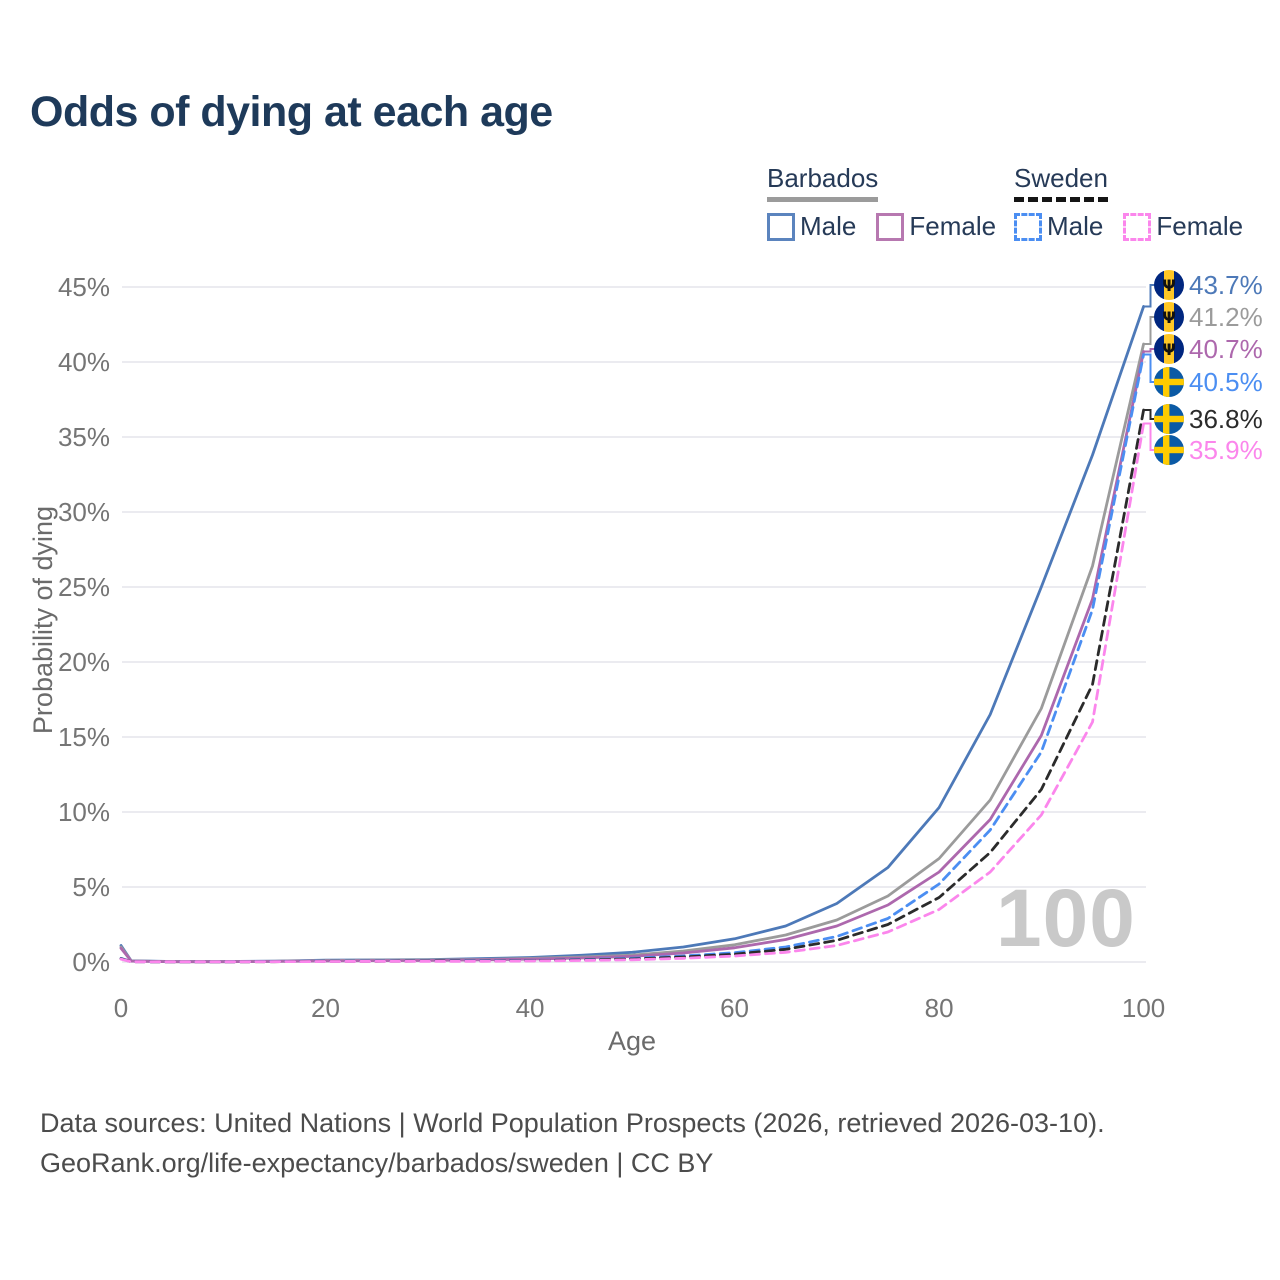 The width and height of the screenshot is (1280, 1280). What do you see at coordinates (1226, 349) in the screenshot?
I see `end-label-value: 40.7%` at bounding box center [1226, 349].